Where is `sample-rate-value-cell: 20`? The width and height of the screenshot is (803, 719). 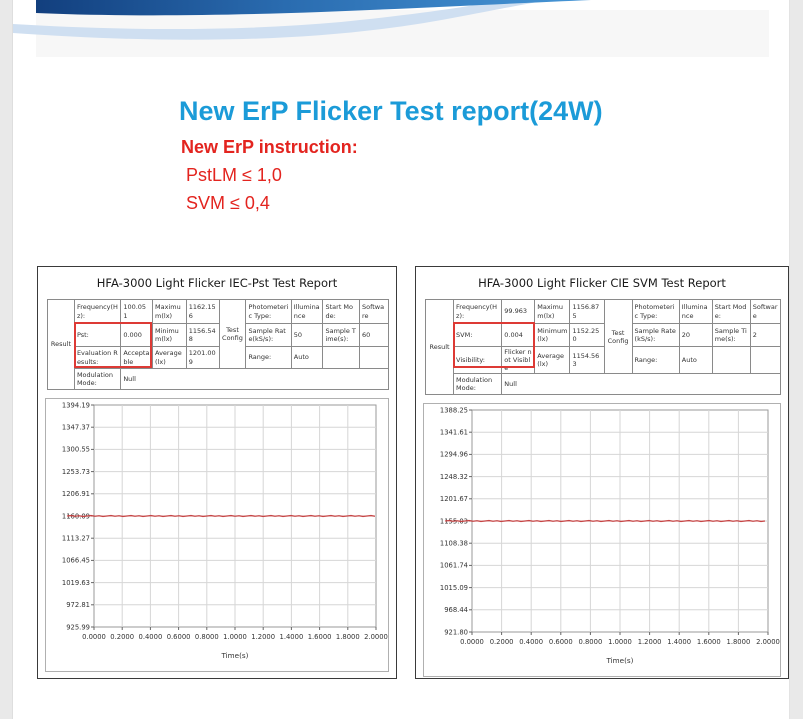 sample-rate-value-cell: 20 is located at coordinates (695, 335).